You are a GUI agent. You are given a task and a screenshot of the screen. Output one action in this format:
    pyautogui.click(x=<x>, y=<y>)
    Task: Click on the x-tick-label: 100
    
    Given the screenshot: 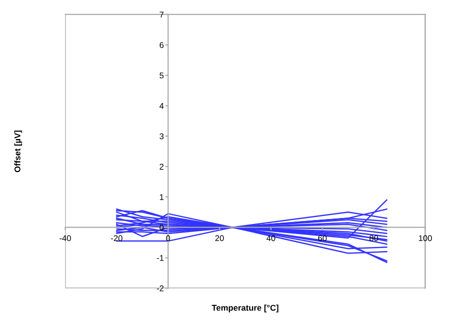 What is the action you would take?
    pyautogui.click(x=425, y=238)
    